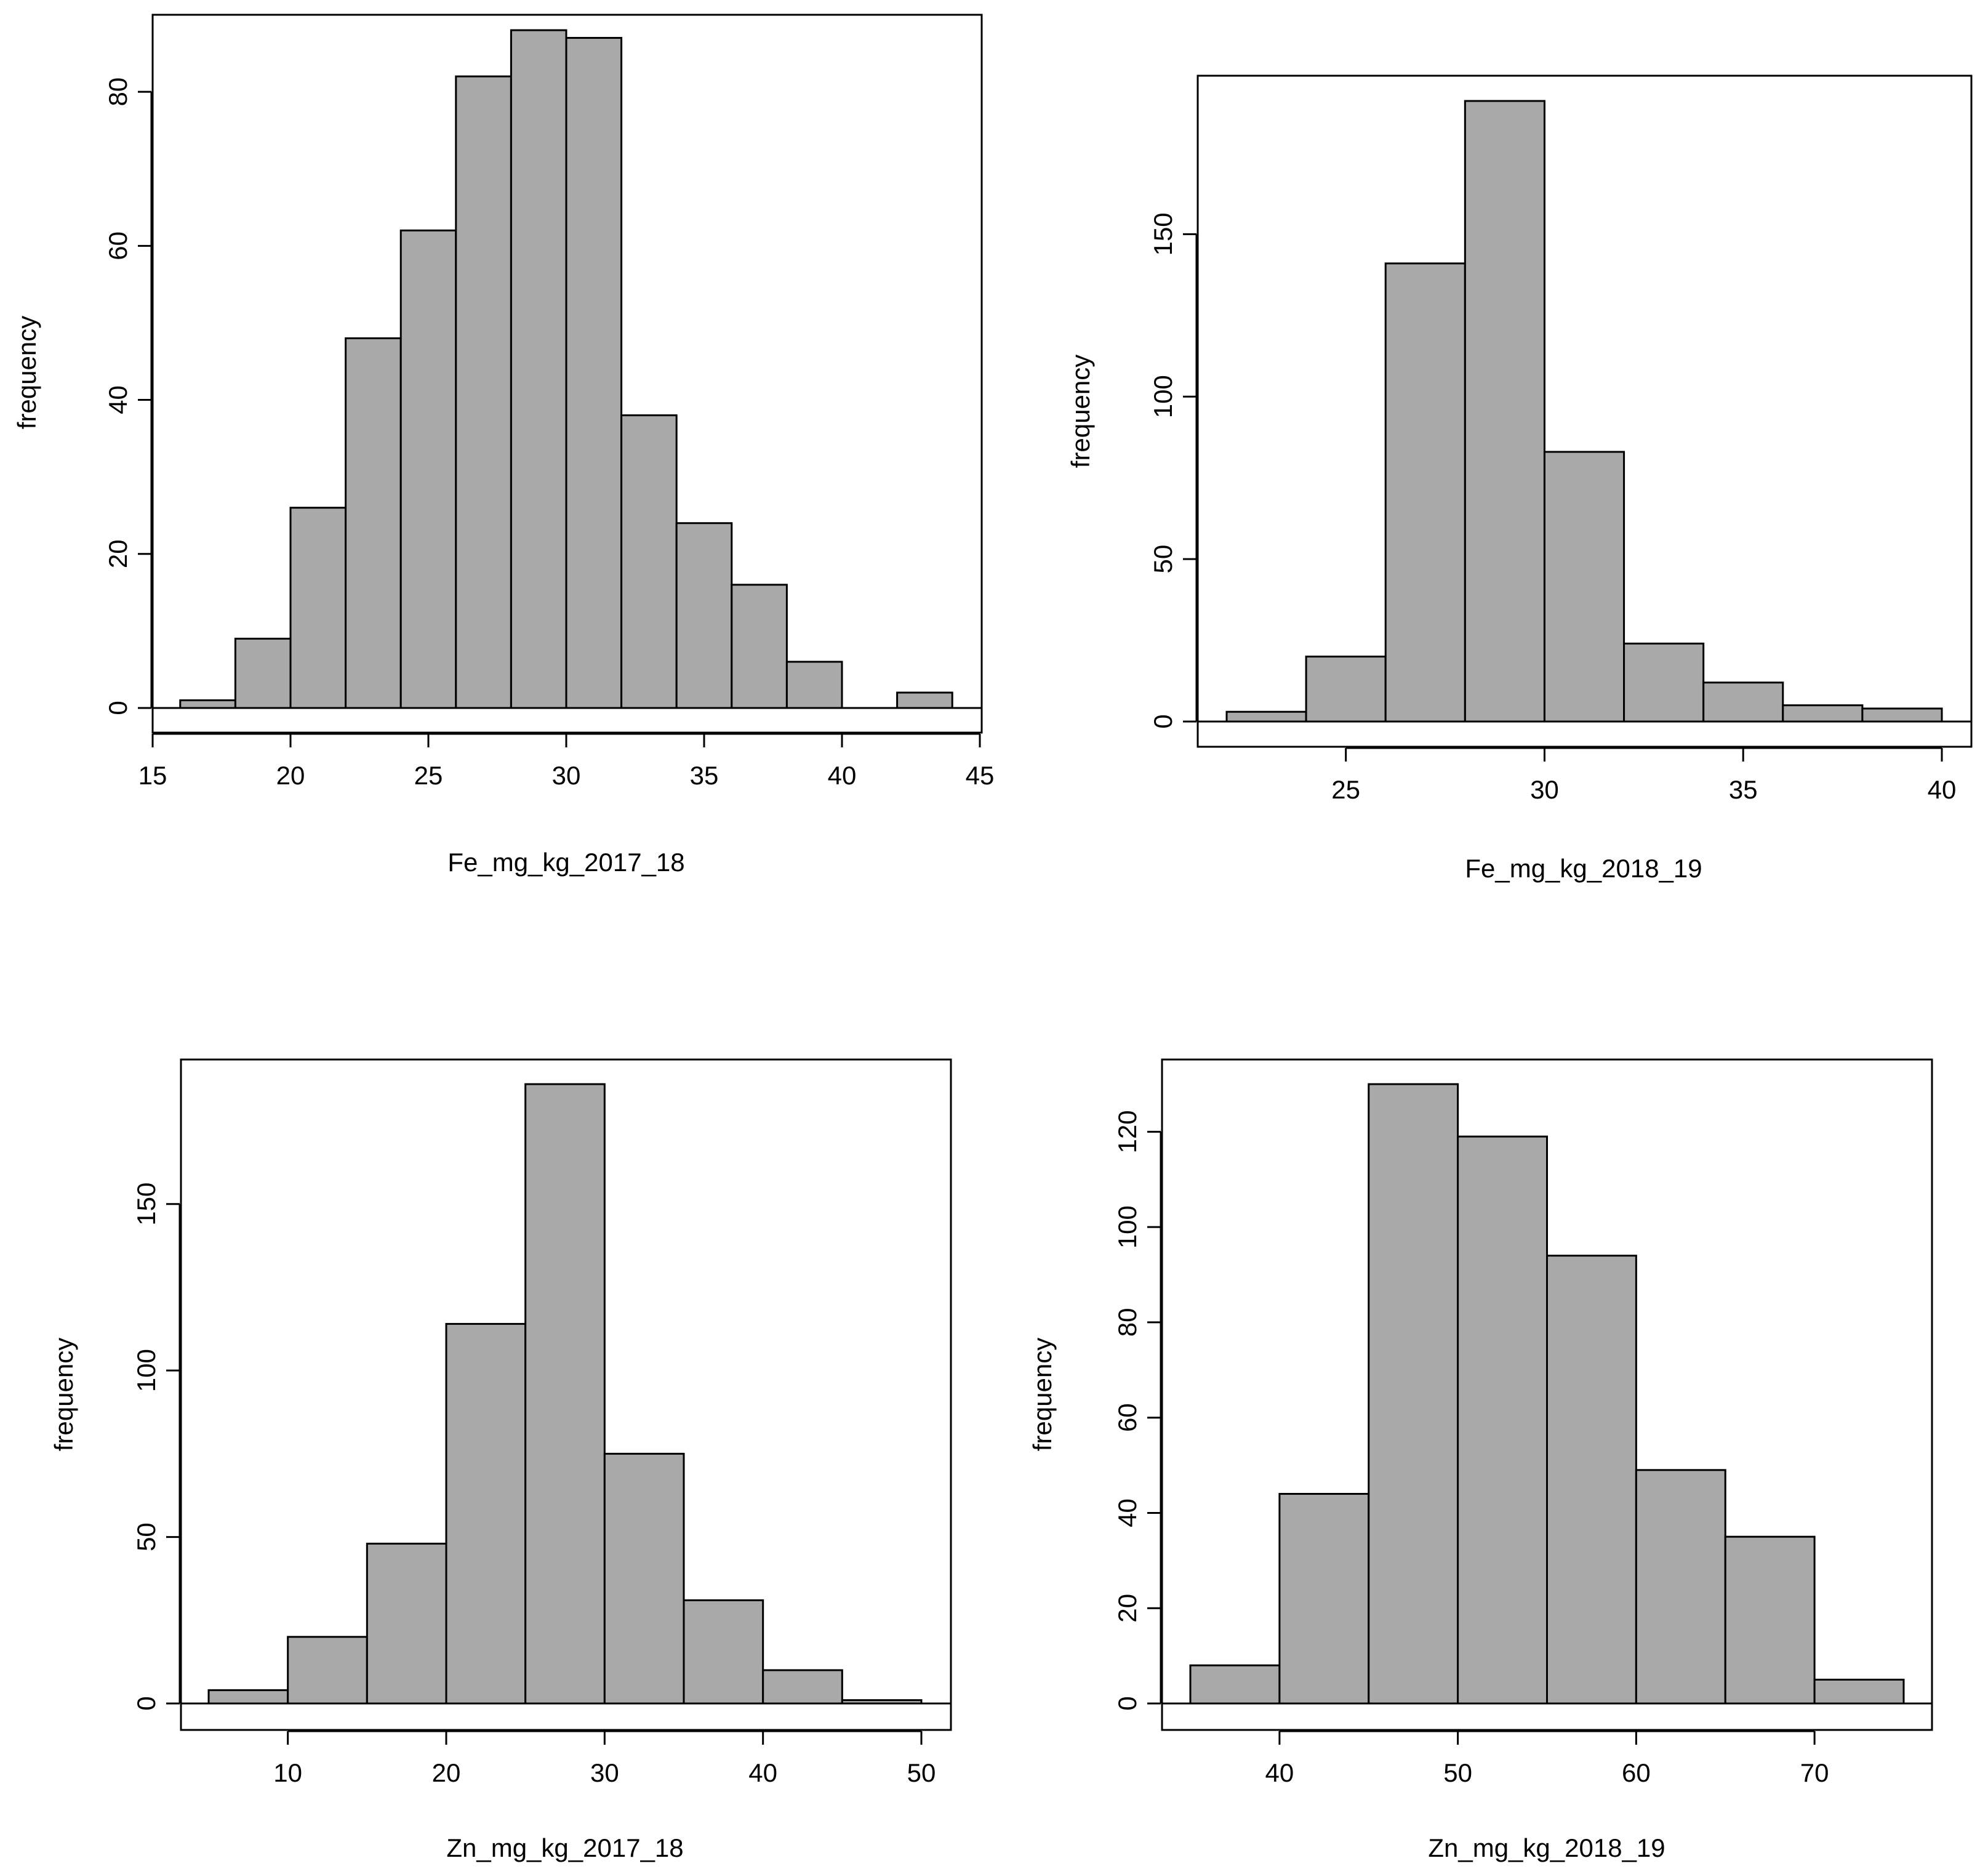 The image size is (1988, 1874). What do you see at coordinates (564, 1847) in the screenshot?
I see `x-axis-title: Zn_mg_kg_2017_18` at bounding box center [564, 1847].